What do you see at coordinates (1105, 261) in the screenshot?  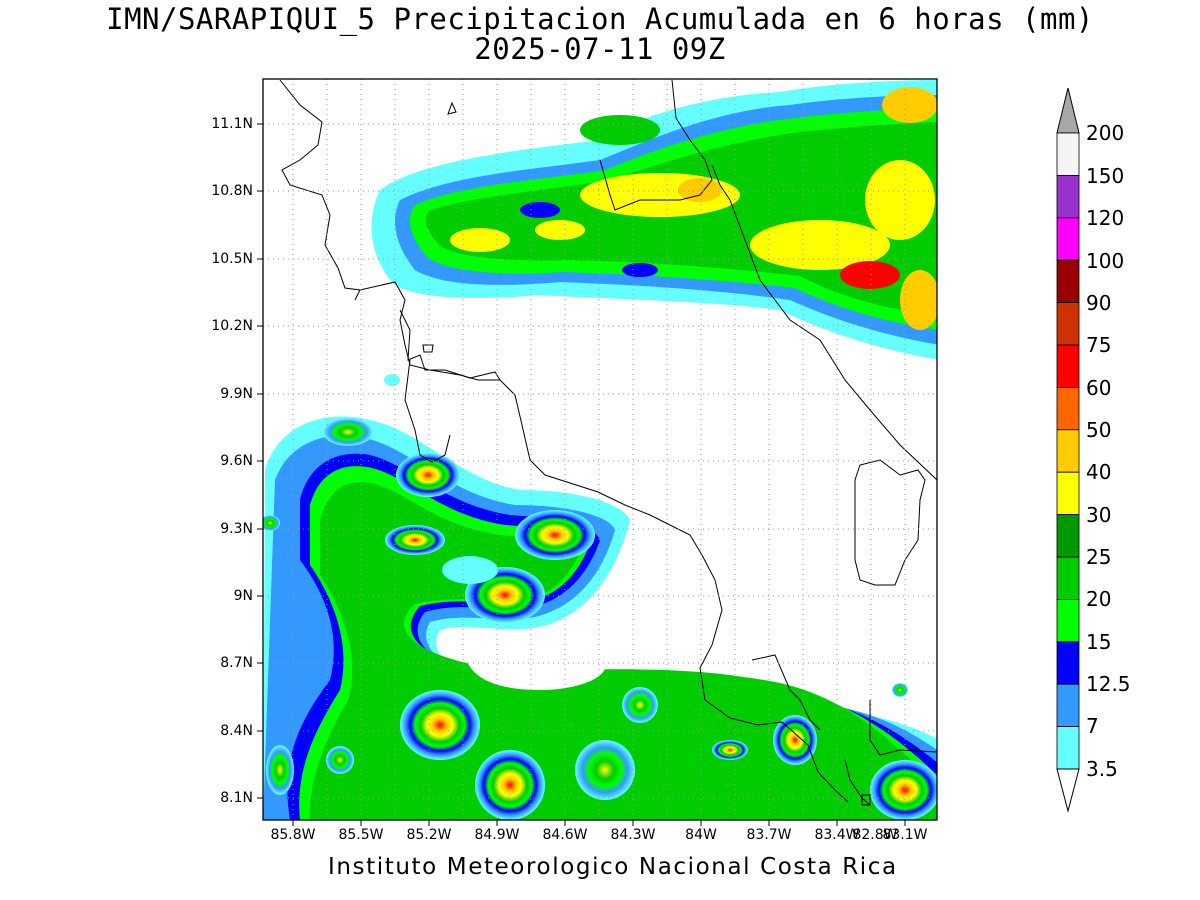 I see `colorbar-label: 100` at bounding box center [1105, 261].